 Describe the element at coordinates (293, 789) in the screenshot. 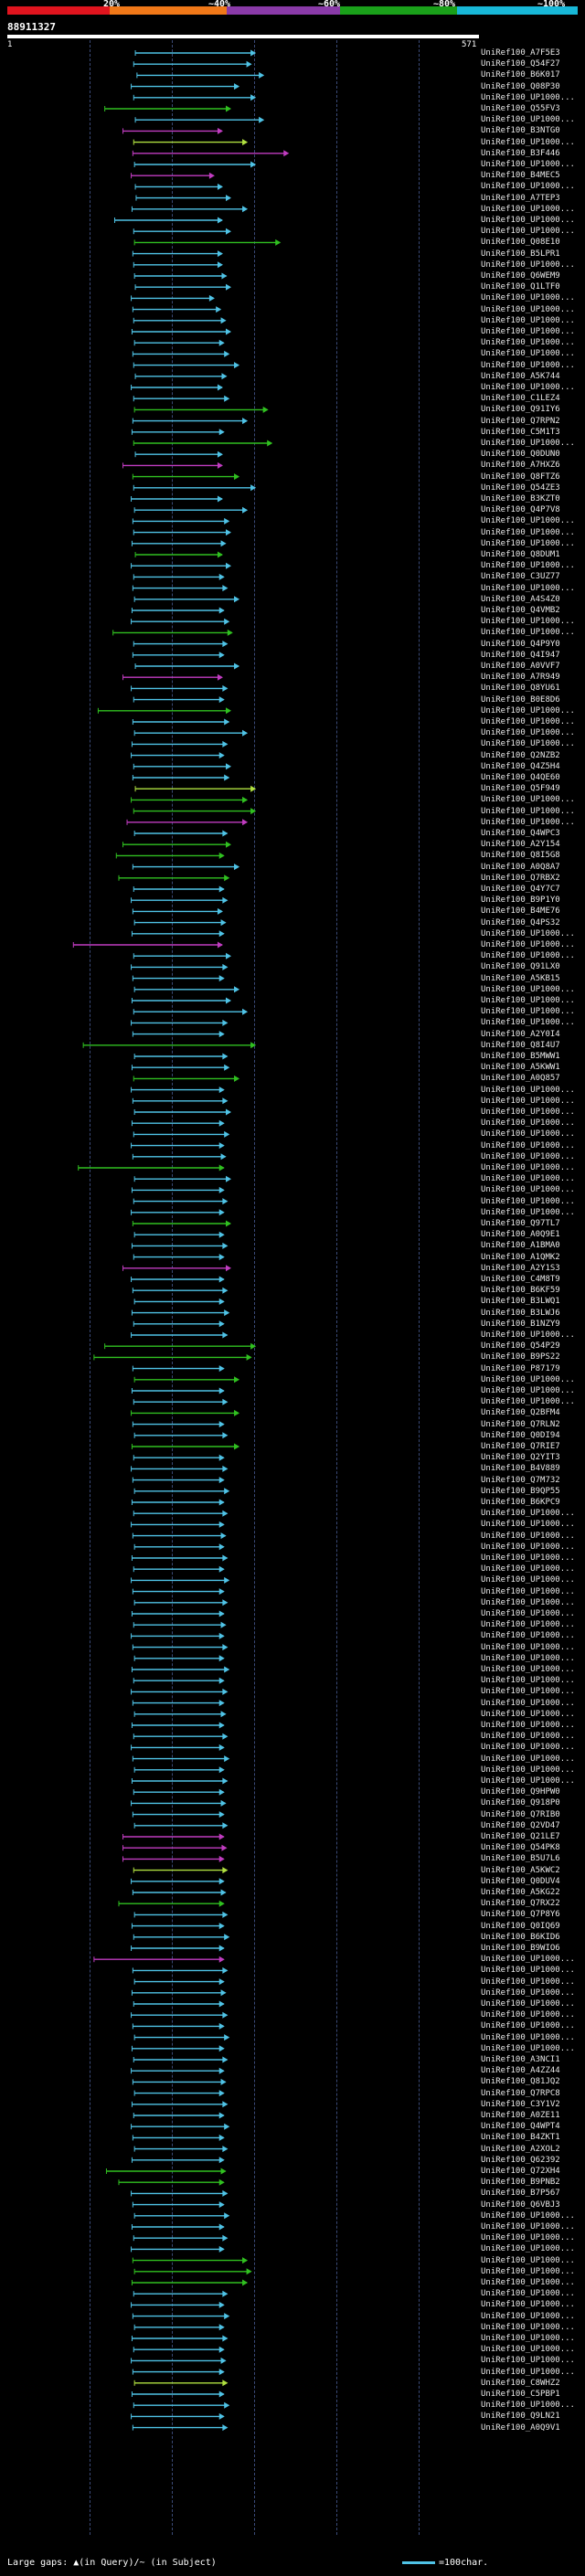

I see `hit-row: UniRef100_Q5F949` at that location.